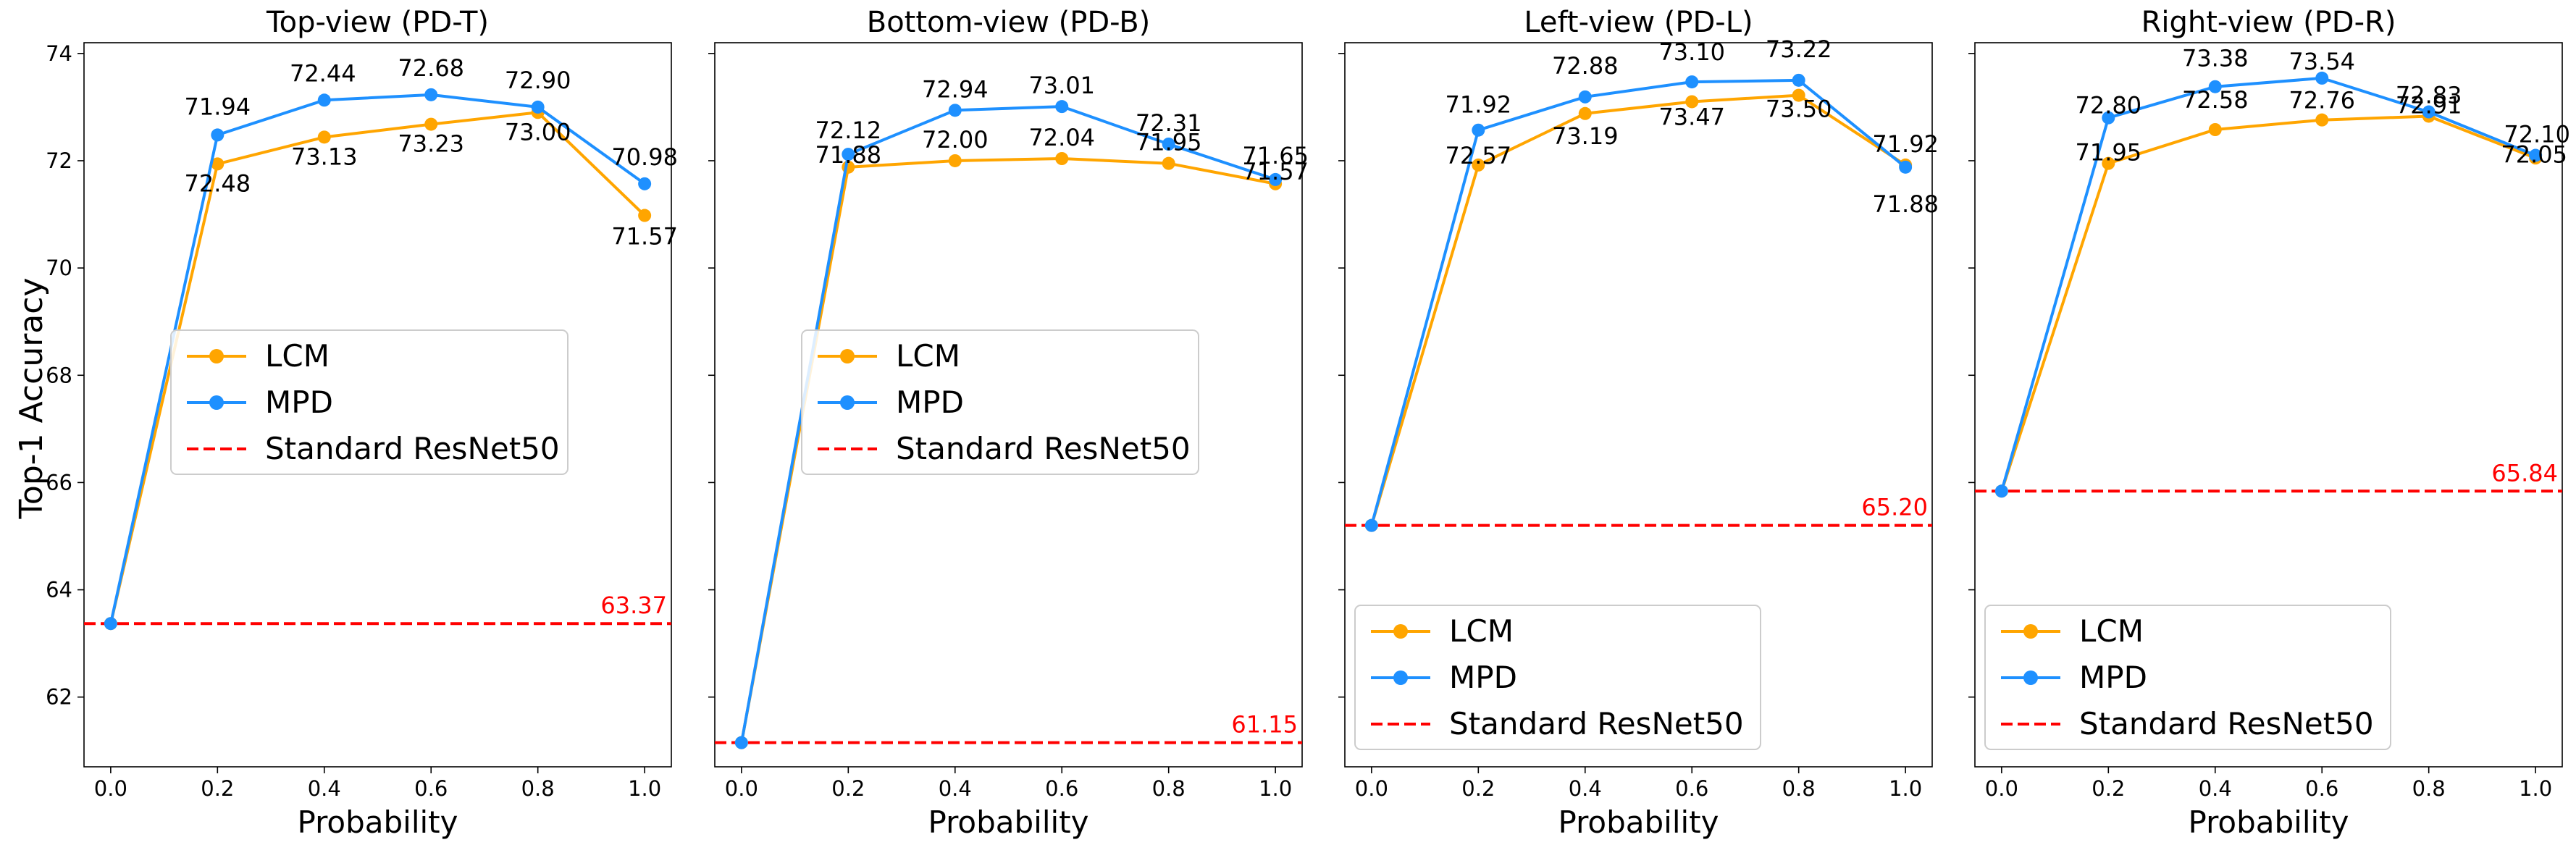 The image size is (2576, 845). I want to click on data-label: 73.38, so click(2215, 59).